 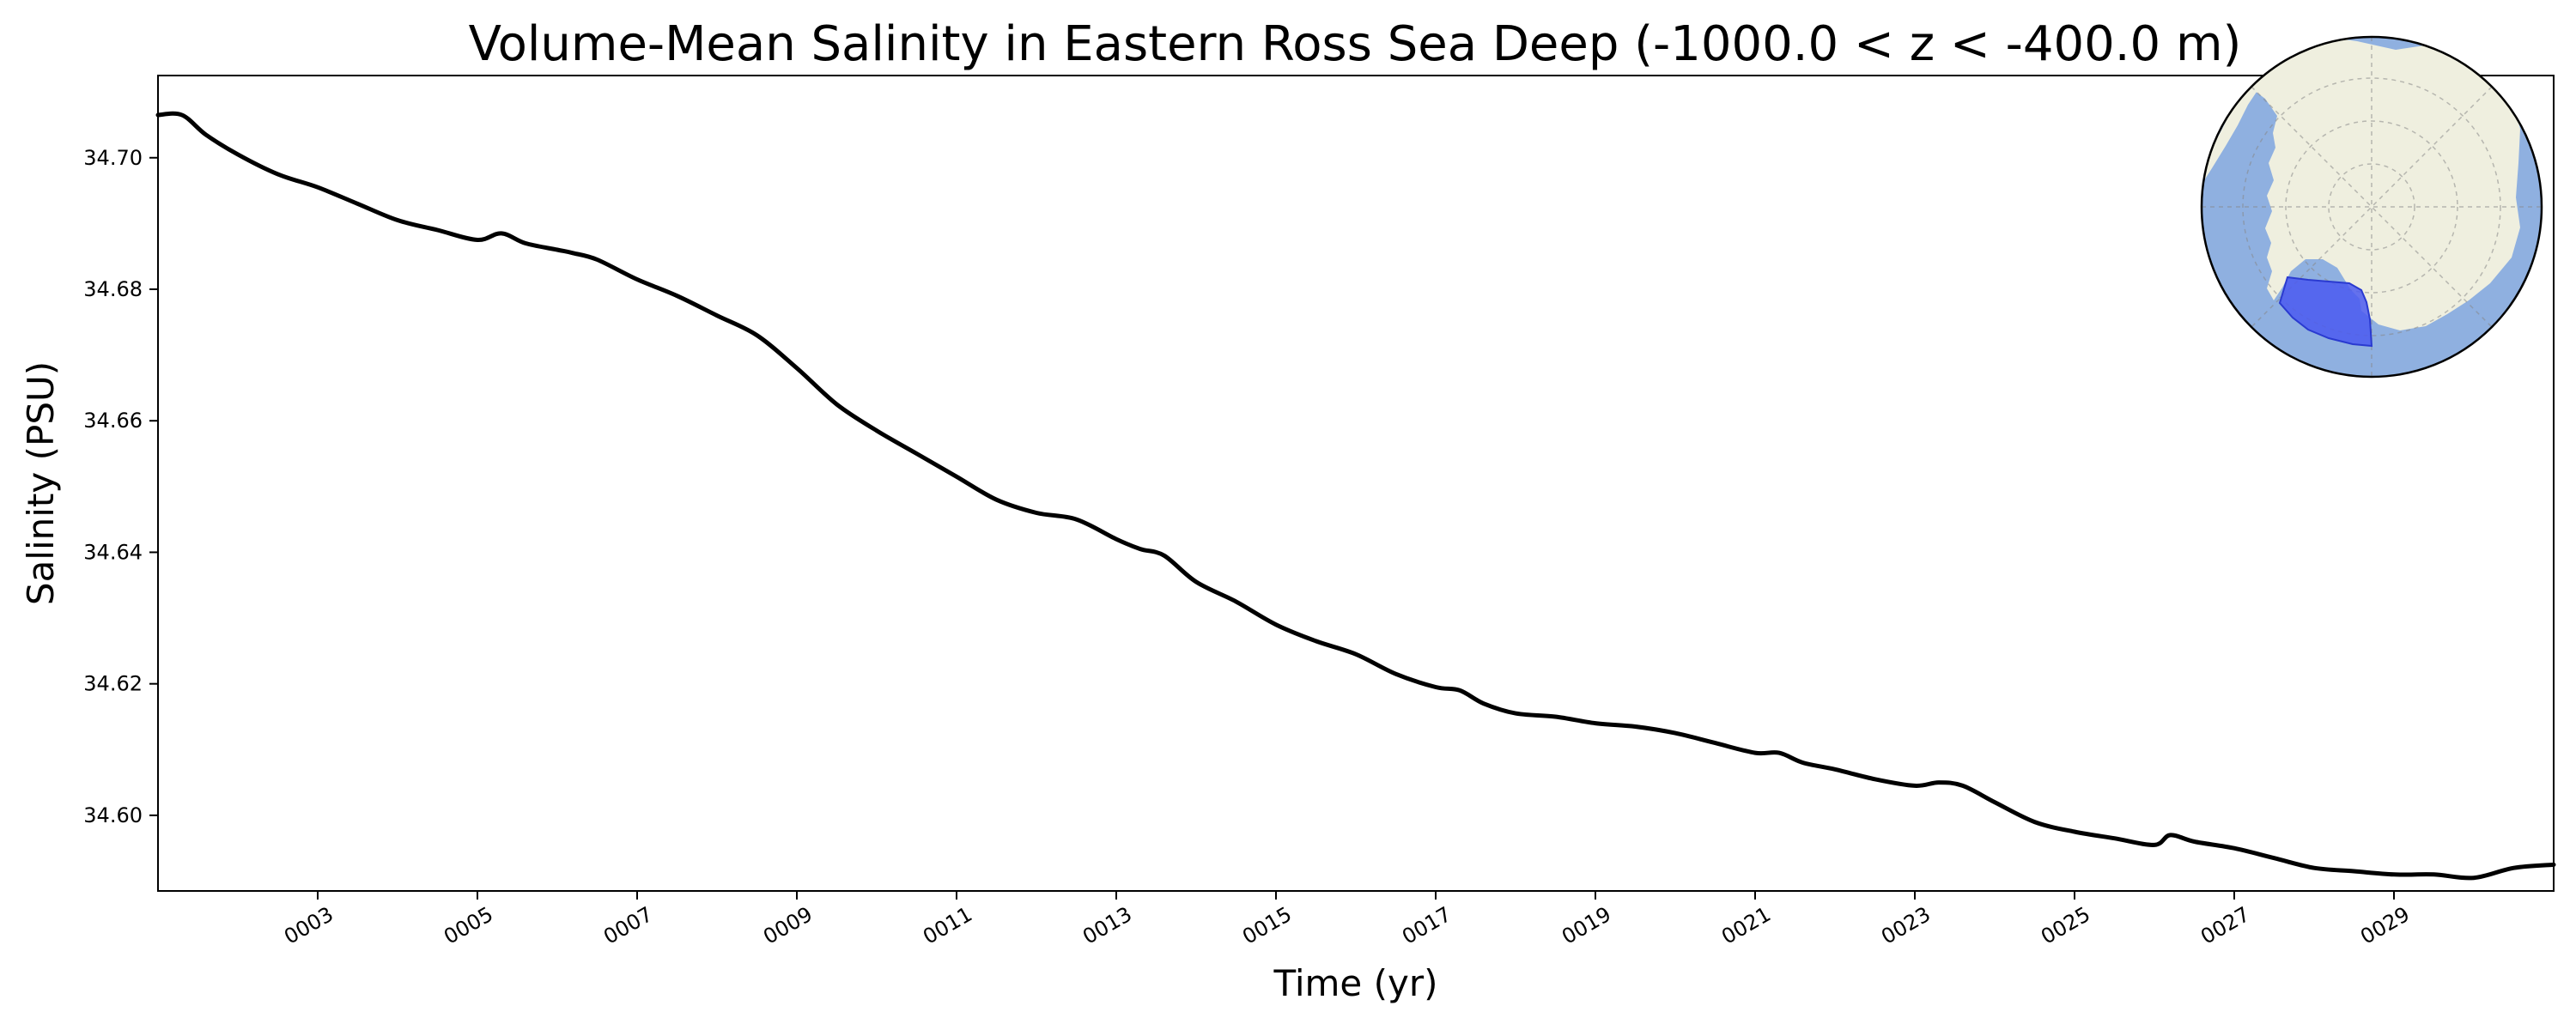 What do you see at coordinates (1746, 925) in the screenshot?
I see `x-tick-label: 0021` at bounding box center [1746, 925].